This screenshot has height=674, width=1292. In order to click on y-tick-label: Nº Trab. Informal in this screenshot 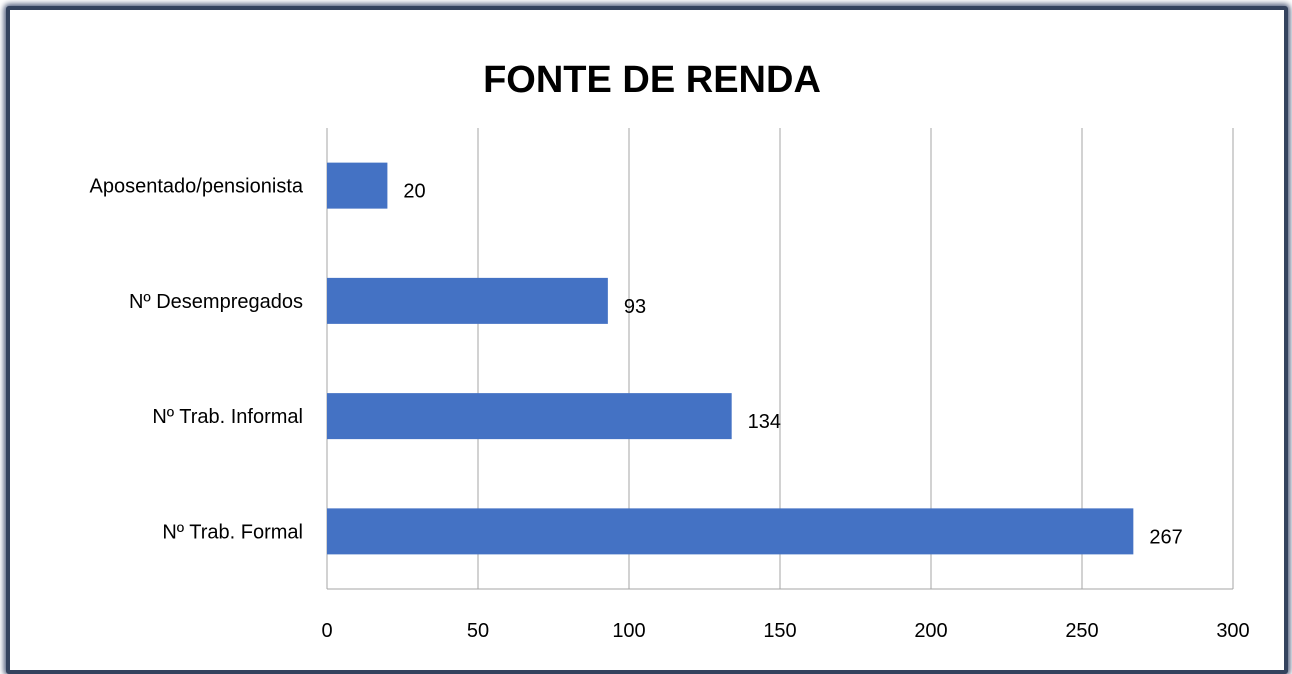, I will do `click(227, 417)`.